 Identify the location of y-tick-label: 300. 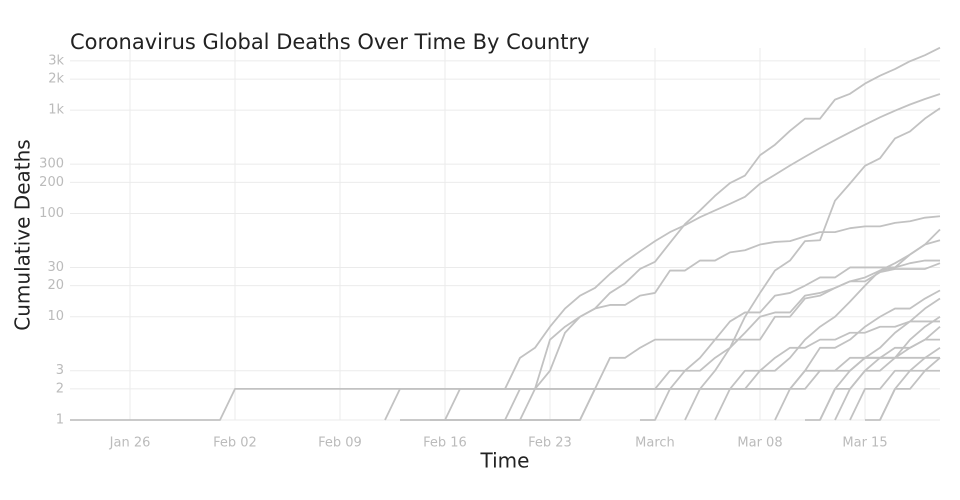
(51, 164).